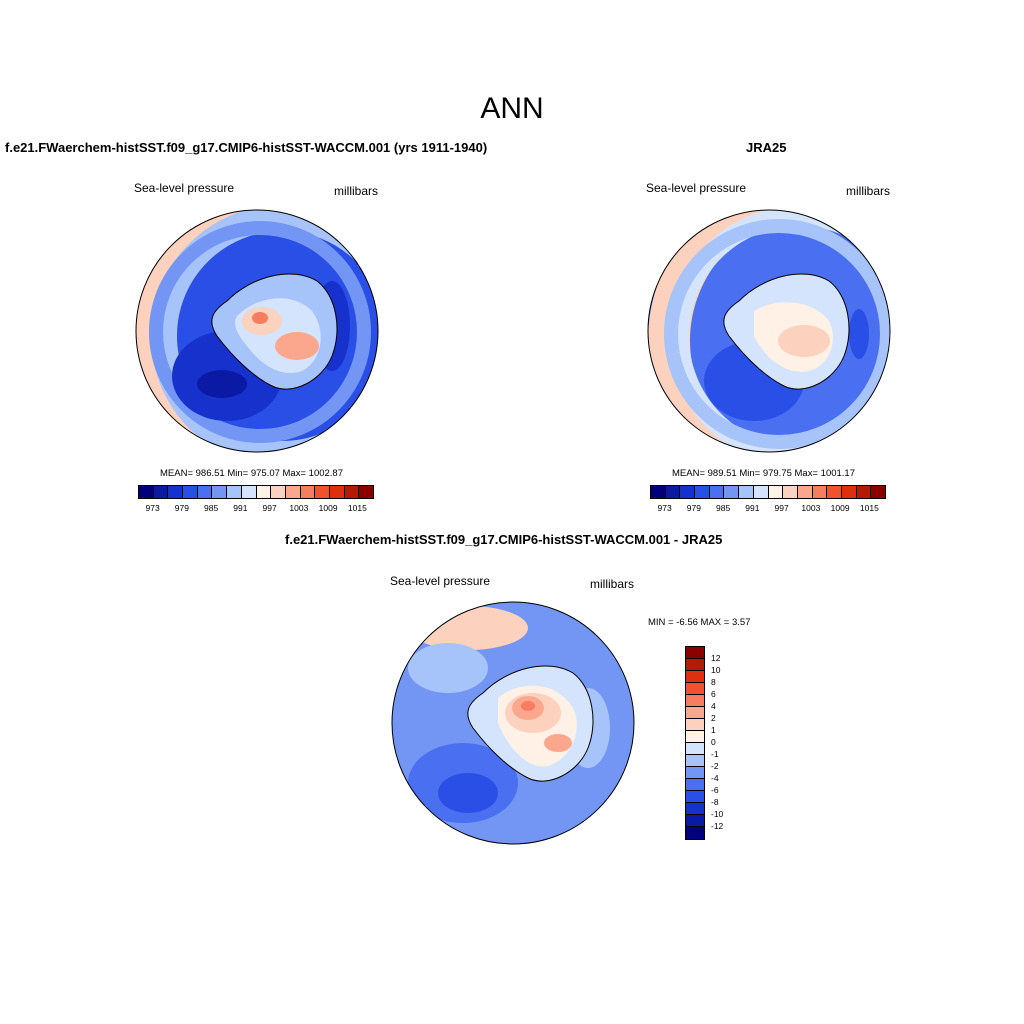 This screenshot has height=1024, width=1024. I want to click on panel3-colorbar, so click(695, 743).